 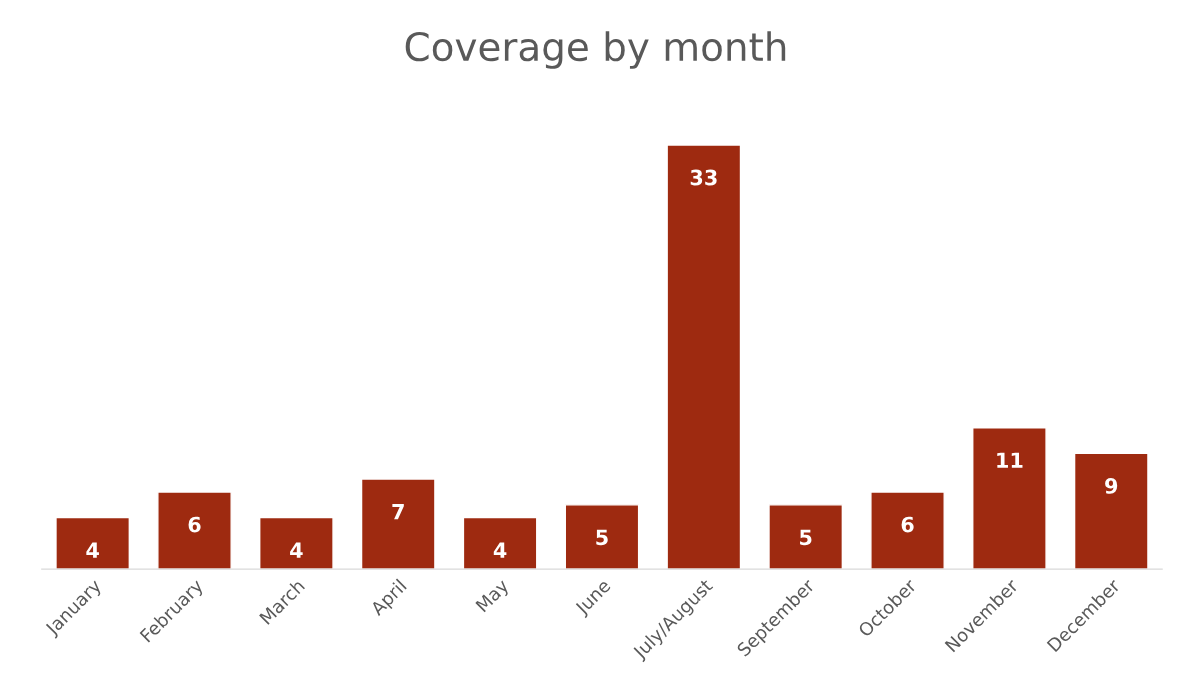 I want to click on data-label: 33, so click(x=703, y=177).